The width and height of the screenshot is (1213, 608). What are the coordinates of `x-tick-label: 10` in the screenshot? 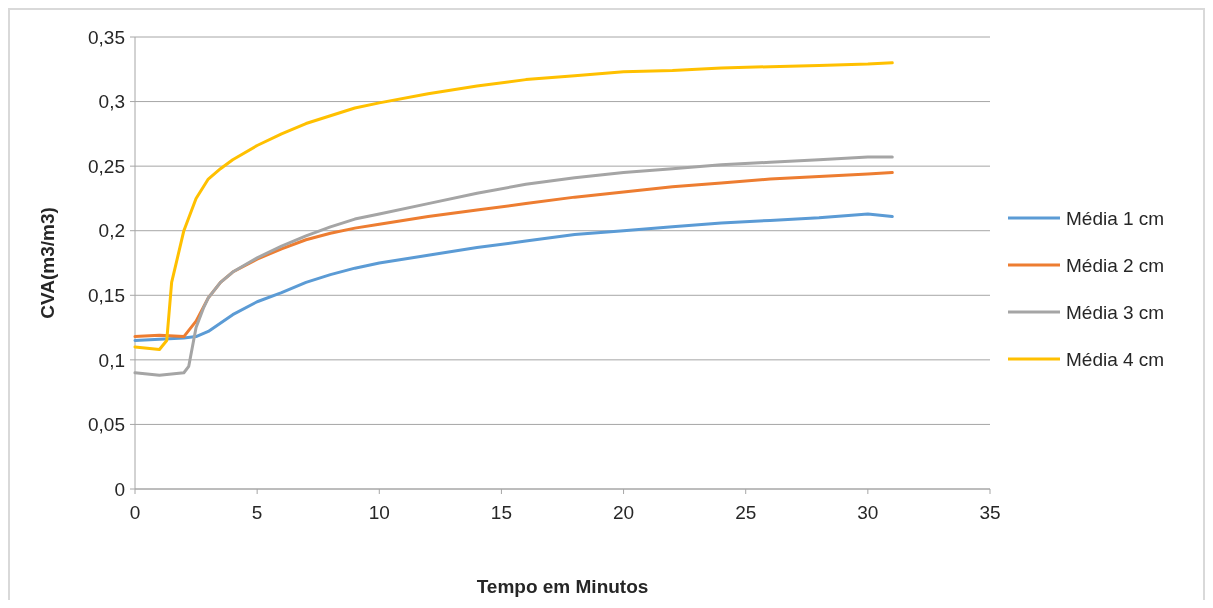 It's located at (379, 512).